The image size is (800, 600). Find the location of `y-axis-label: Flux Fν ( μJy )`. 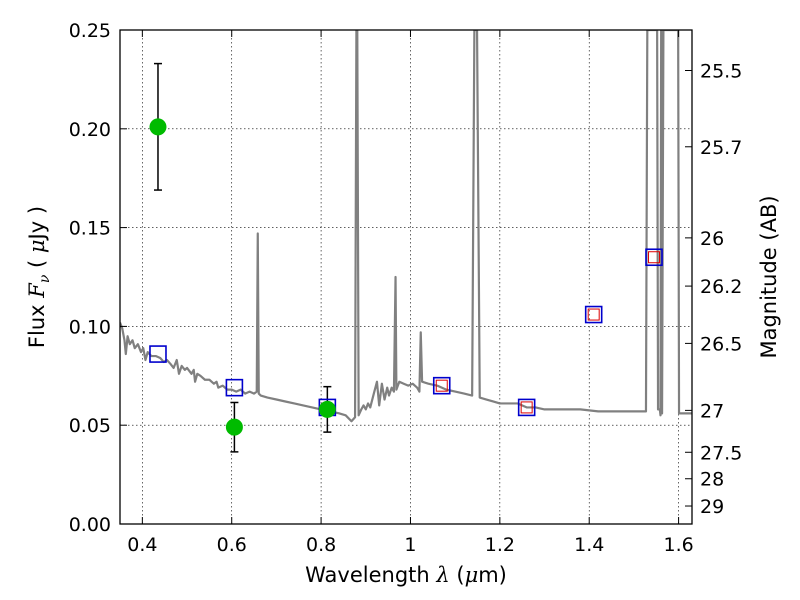

y-axis-label: Flux Fν ( μJy ) is located at coordinates (39, 277).